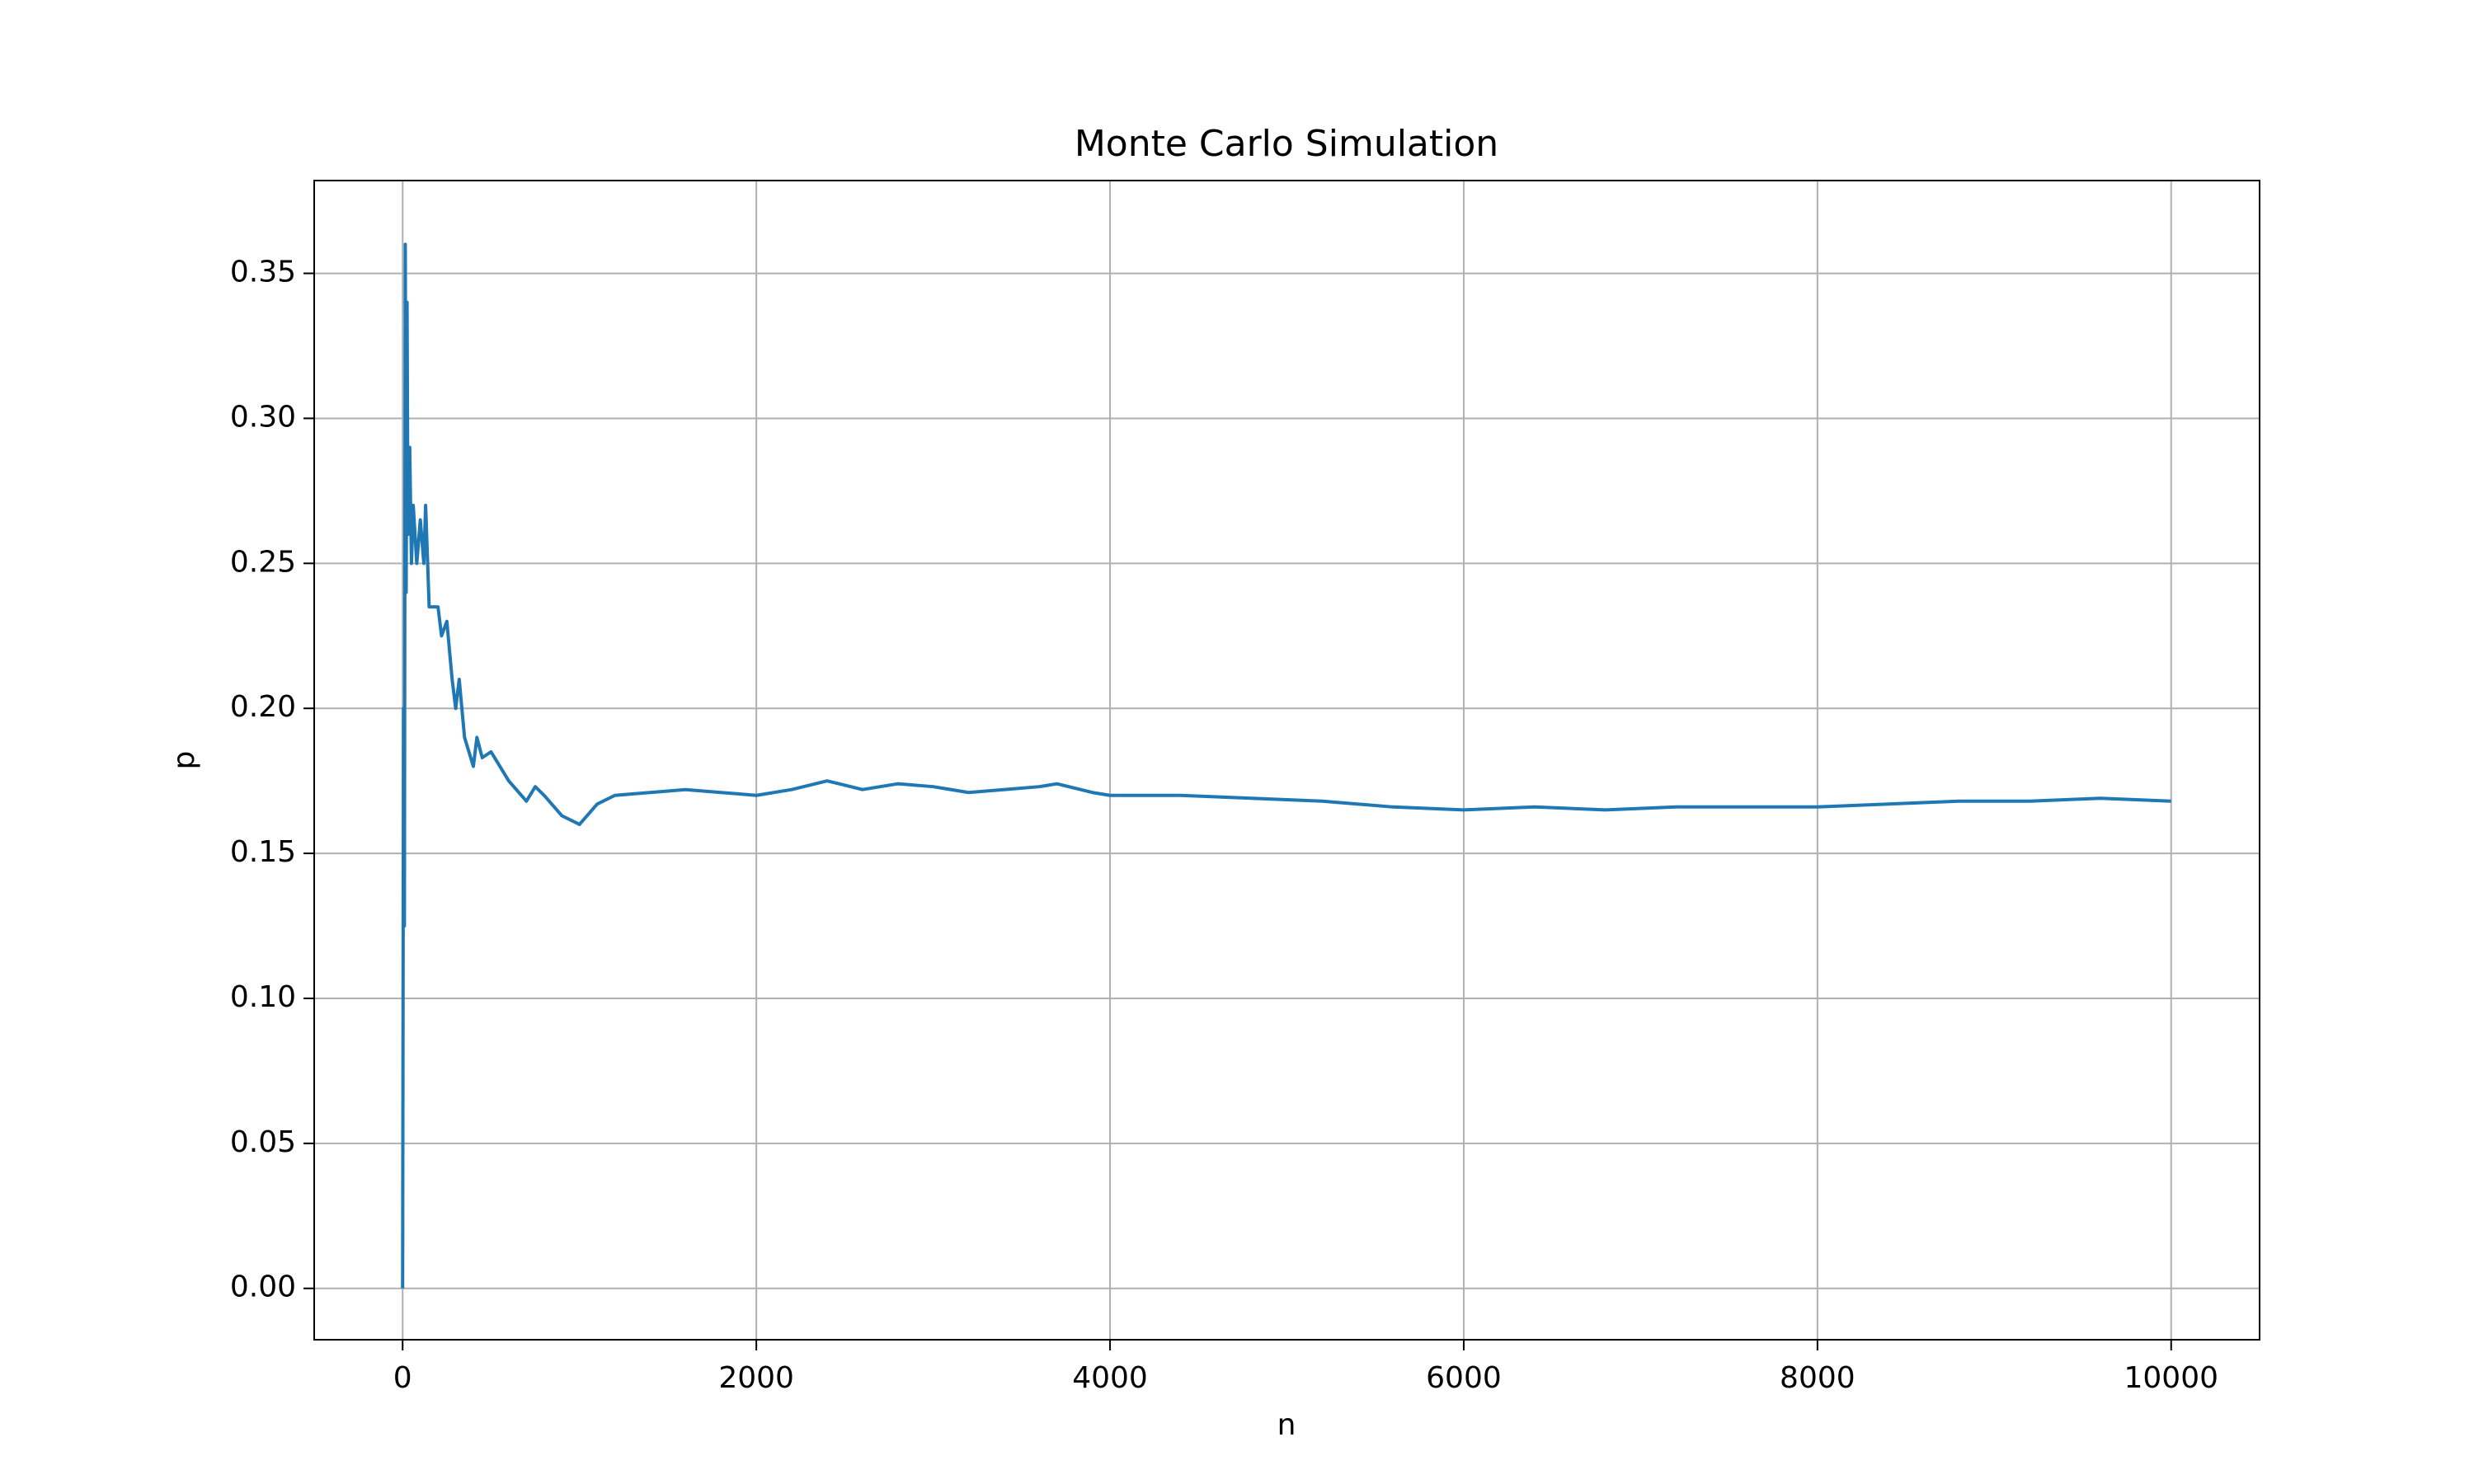  I want to click on y-tick-label: 0.25, so click(263, 562).